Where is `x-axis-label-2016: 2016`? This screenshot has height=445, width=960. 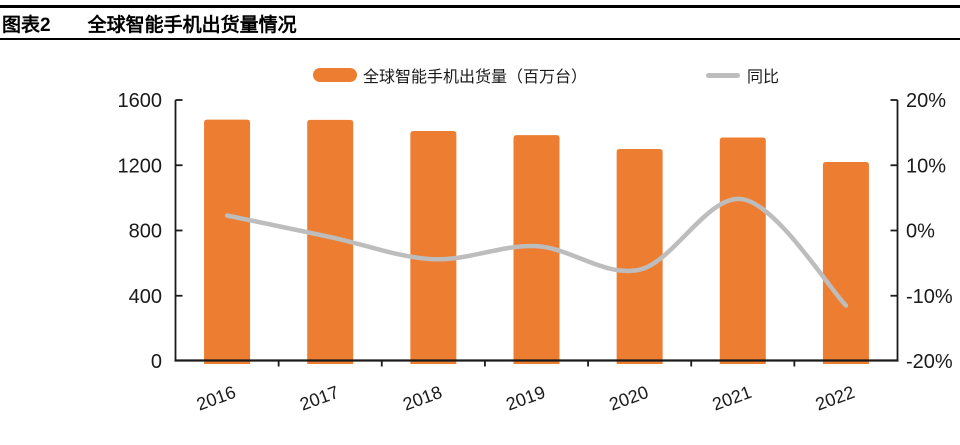
x-axis-label-2016: 2016 is located at coordinates (216, 398).